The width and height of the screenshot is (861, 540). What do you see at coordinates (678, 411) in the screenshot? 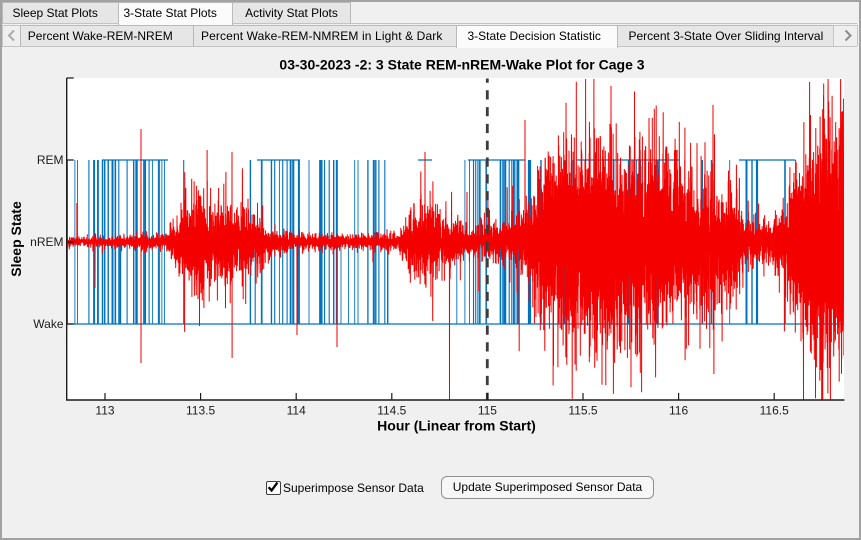
I see `svg-text: 116` at bounding box center [678, 411].